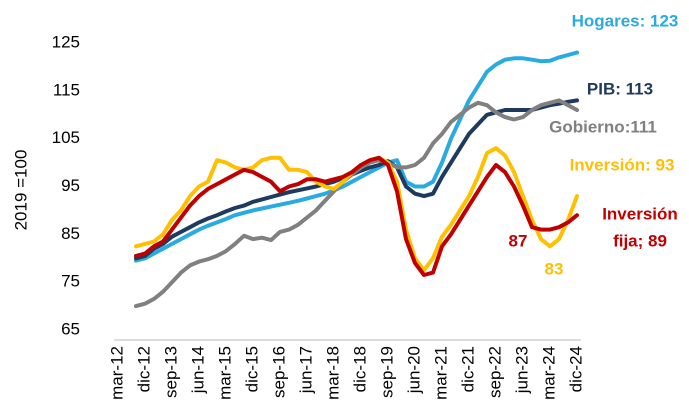 This screenshot has height=411, width=689. What do you see at coordinates (66, 89) in the screenshot?
I see `y-tick-label: 115` at bounding box center [66, 89].